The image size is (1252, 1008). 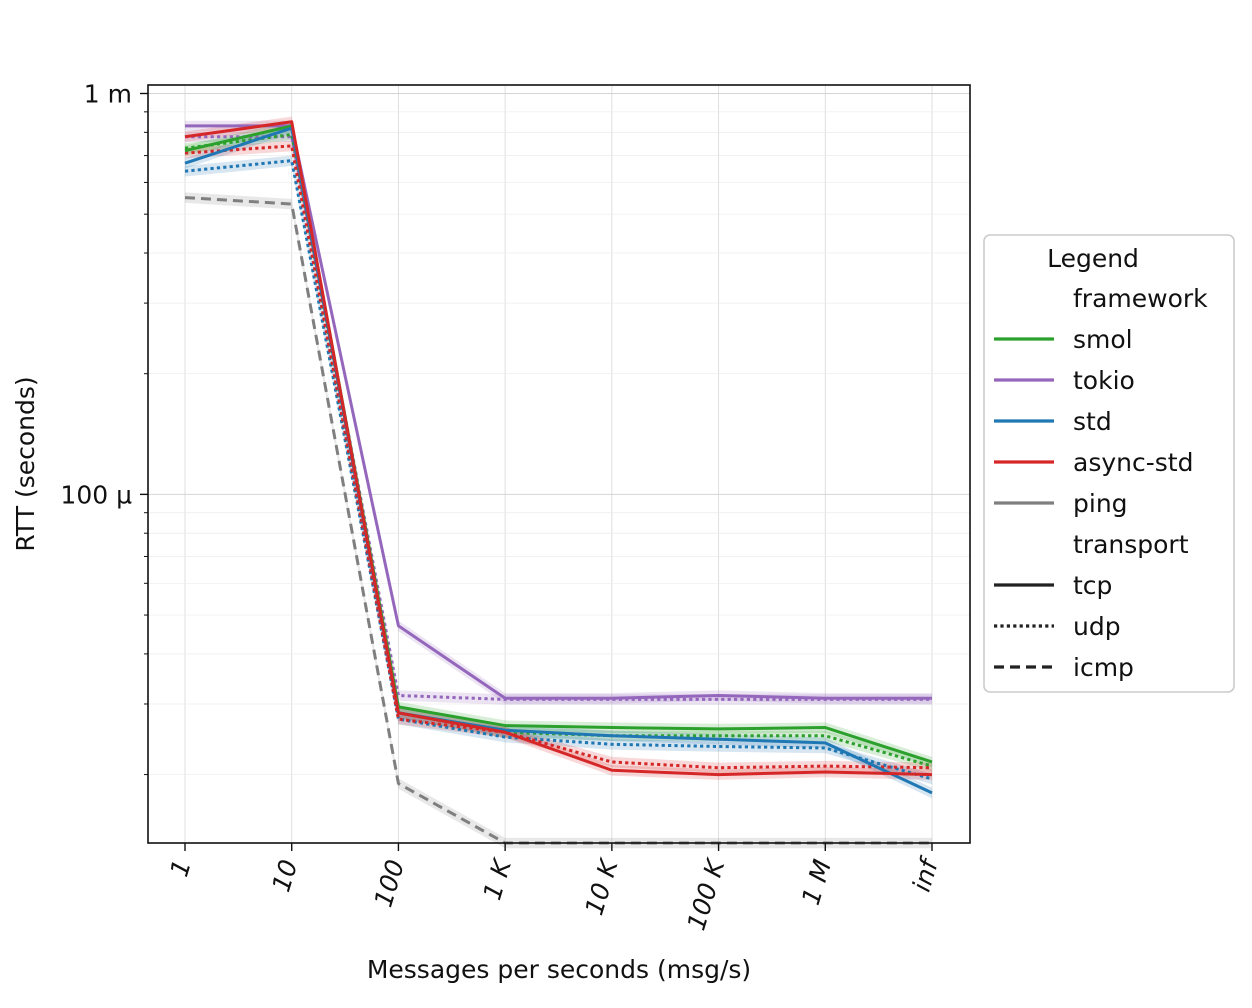 What do you see at coordinates (389, 883) in the screenshot?
I see `x-tick-label: 100` at bounding box center [389, 883].